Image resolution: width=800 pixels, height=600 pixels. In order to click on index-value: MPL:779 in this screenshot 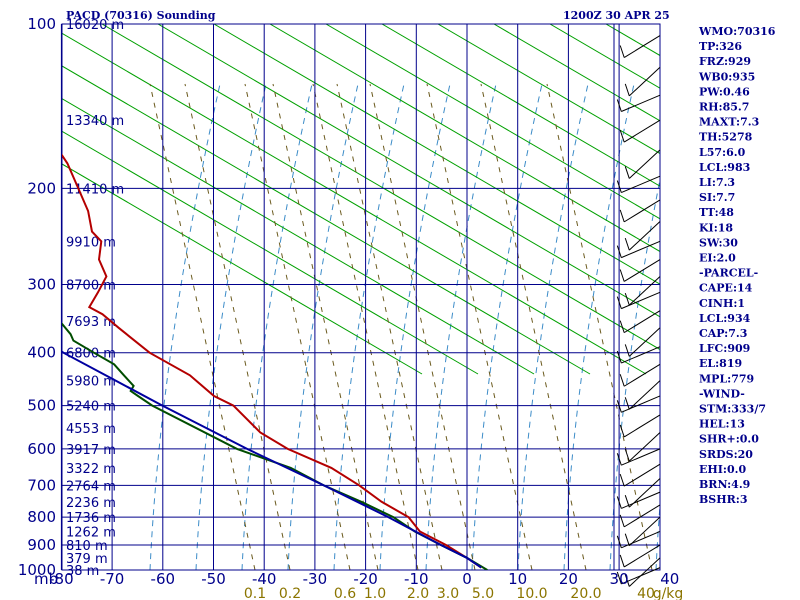, I will do `click(726, 378)`.